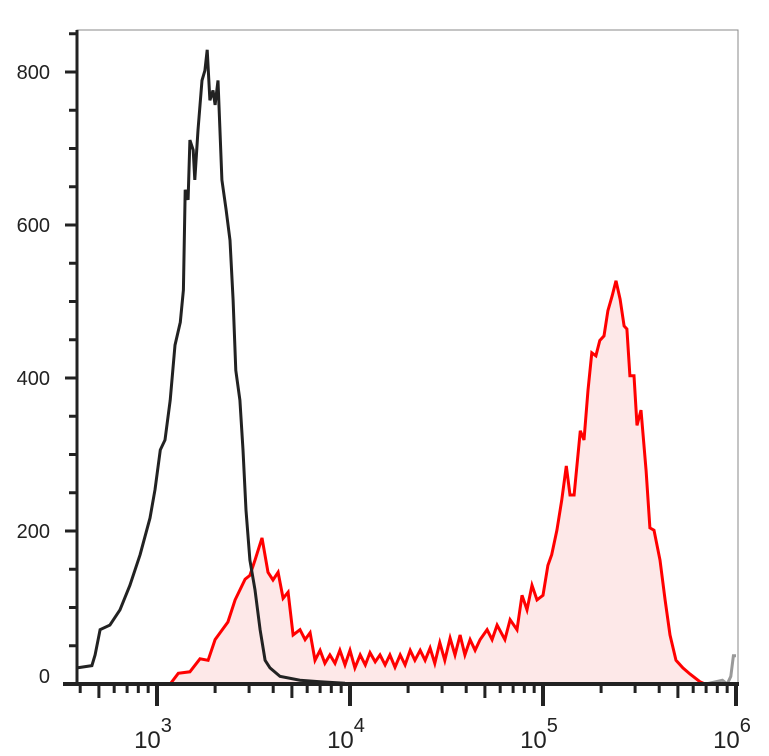  What do you see at coordinates (33, 73) in the screenshot?
I see `y-tick-label: 800` at bounding box center [33, 73].